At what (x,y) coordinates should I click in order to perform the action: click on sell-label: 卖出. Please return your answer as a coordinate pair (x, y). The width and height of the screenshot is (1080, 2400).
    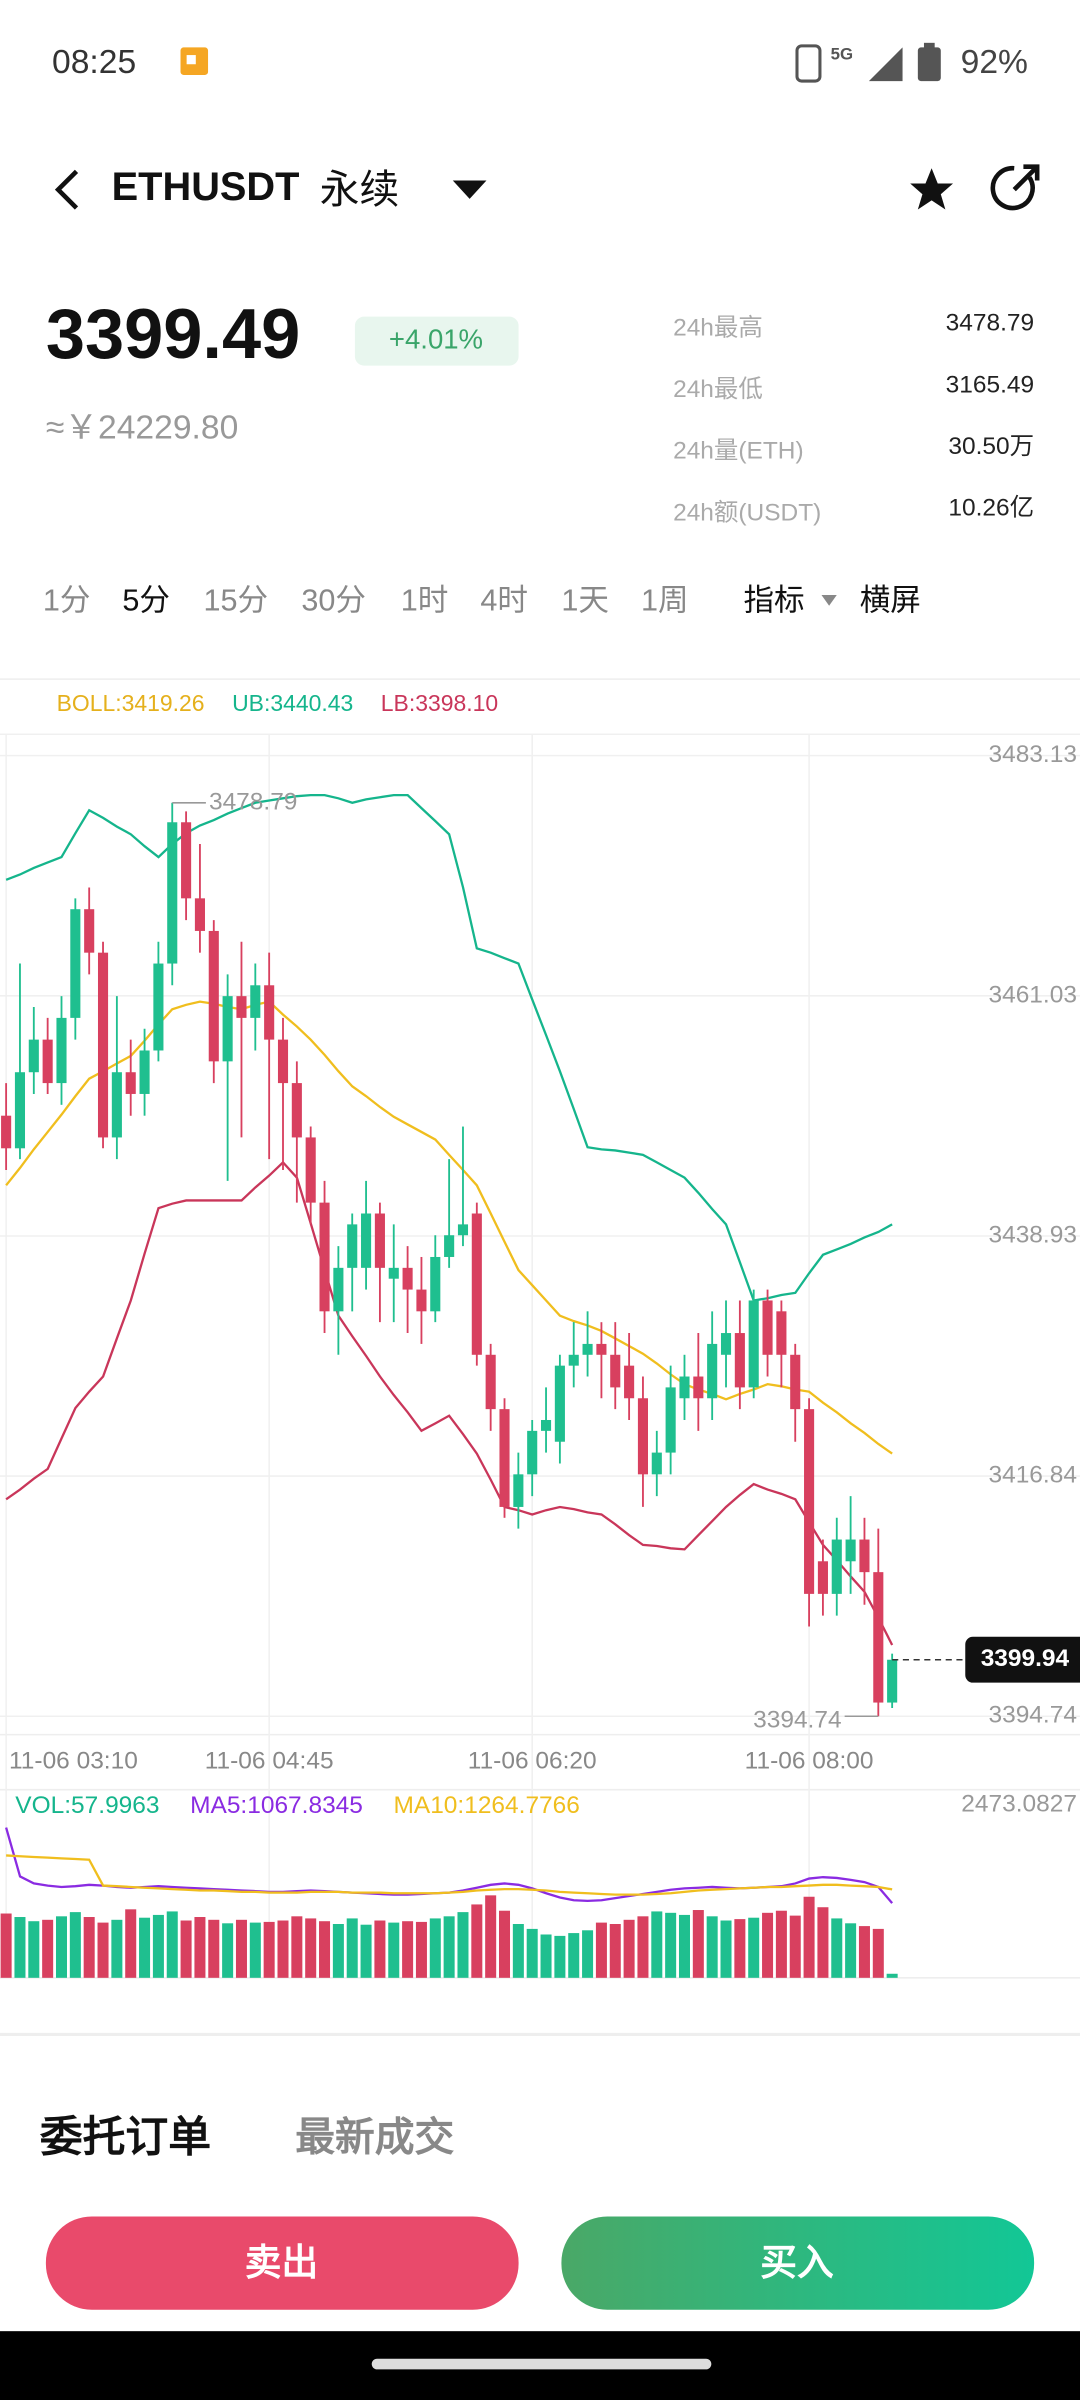
    Looking at the image, I should click on (281, 2262).